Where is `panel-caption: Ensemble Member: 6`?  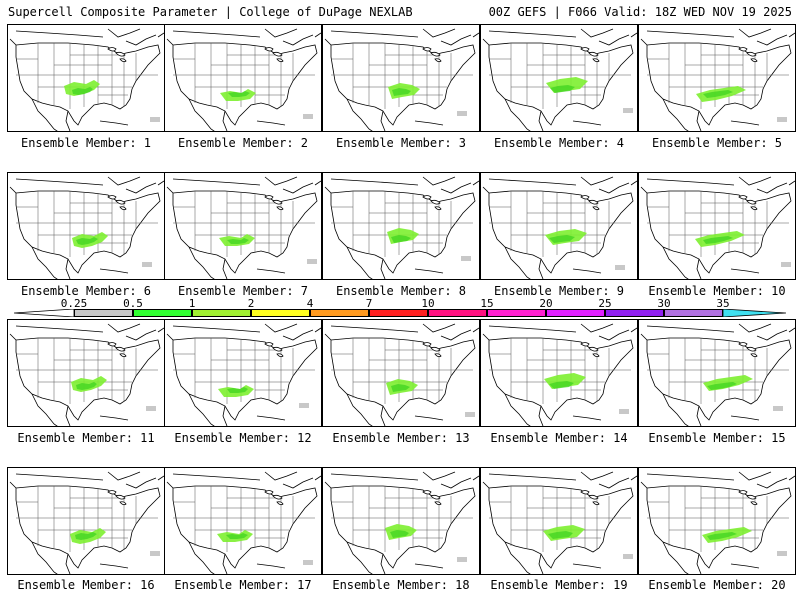
panel-caption: Ensemble Member: 6 is located at coordinates (86, 291).